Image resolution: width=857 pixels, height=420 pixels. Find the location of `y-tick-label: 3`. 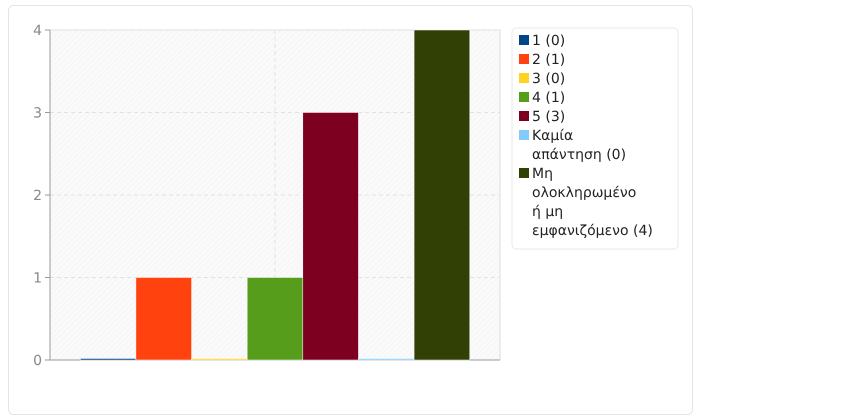

y-tick-label: 3 is located at coordinates (37, 113).